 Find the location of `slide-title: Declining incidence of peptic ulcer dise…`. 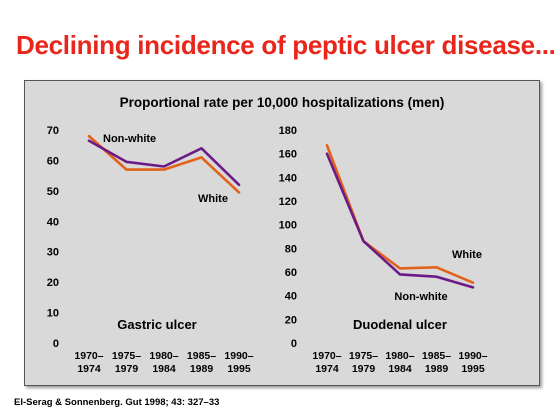

slide-title: Declining incidence of peptic ulcer dise… is located at coordinates (286, 45).